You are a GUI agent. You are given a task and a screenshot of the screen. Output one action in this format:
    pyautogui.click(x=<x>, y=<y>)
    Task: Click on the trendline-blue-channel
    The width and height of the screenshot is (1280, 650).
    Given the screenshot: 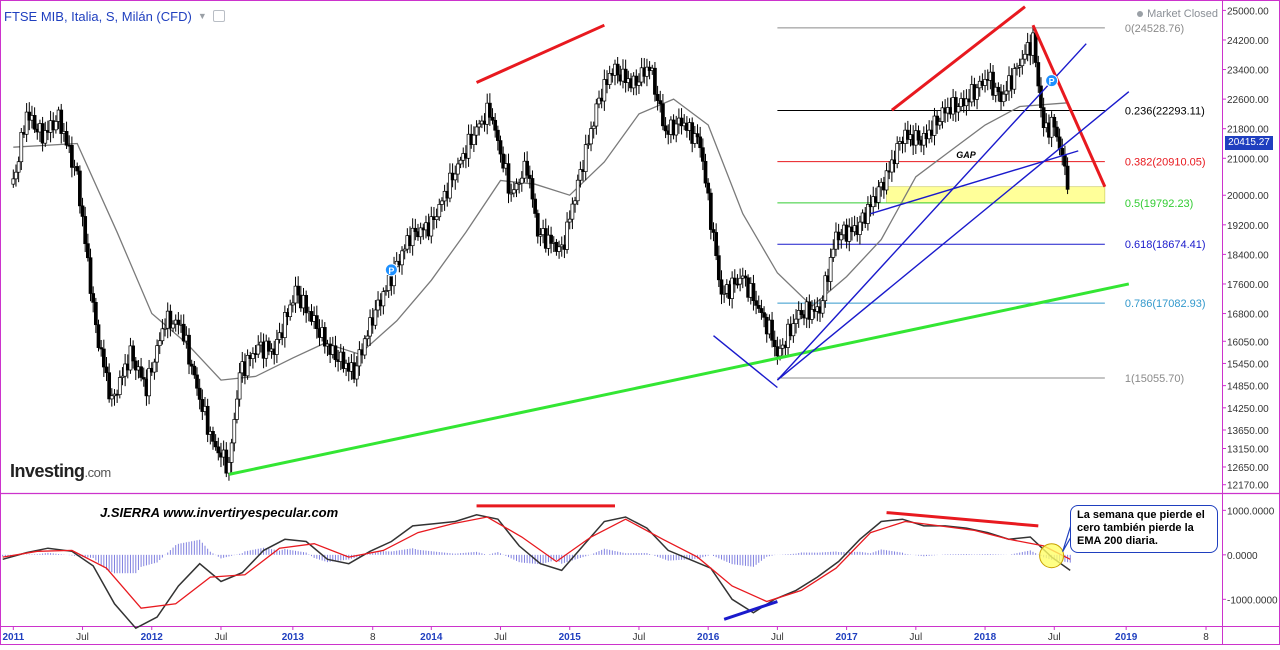 What is the action you would take?
    pyautogui.click(x=974, y=182)
    